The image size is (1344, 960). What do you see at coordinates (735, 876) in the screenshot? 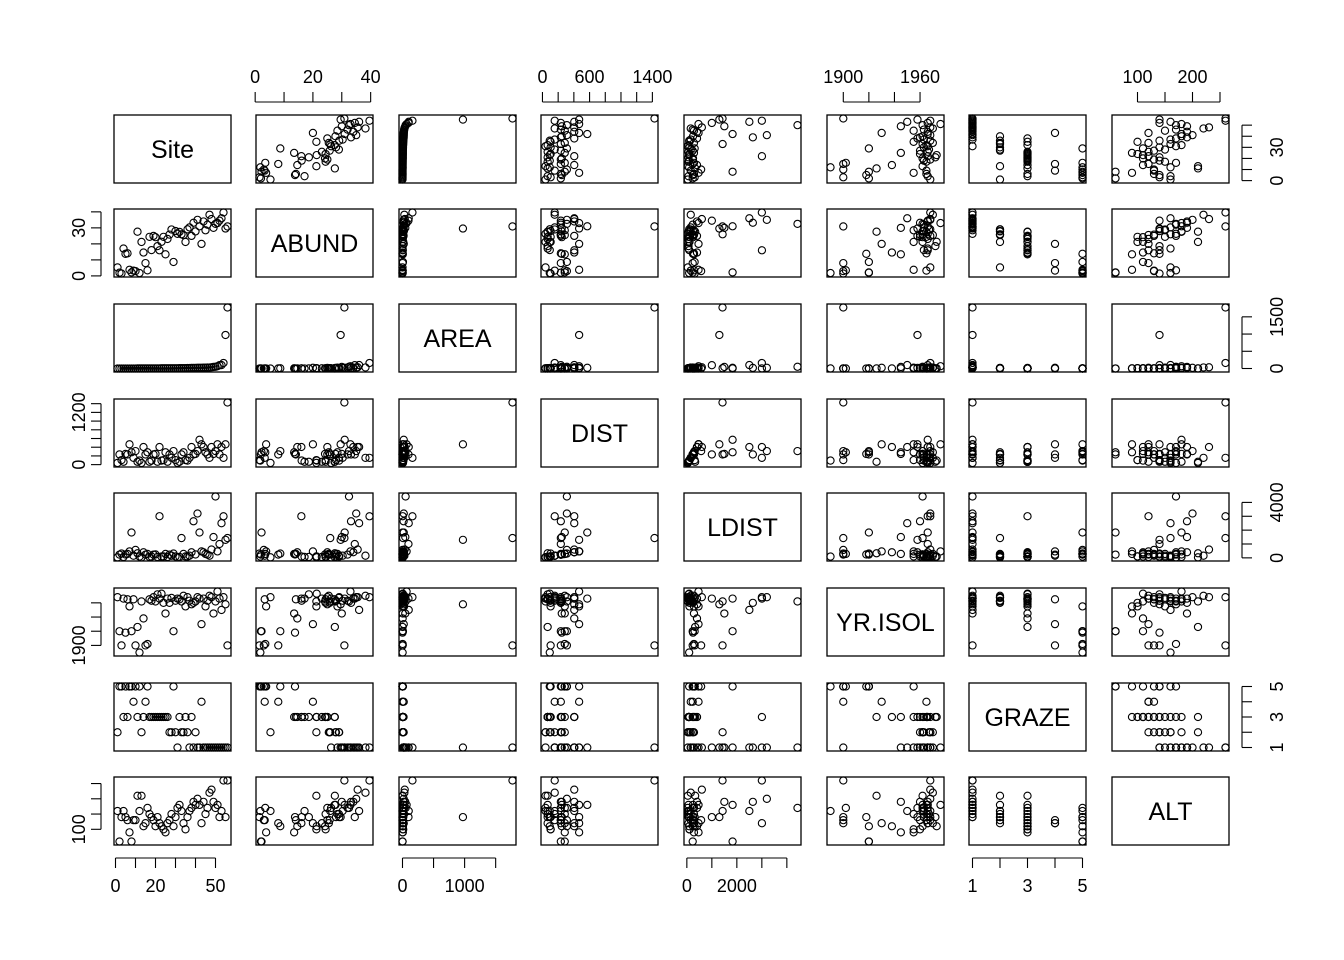
I see `axis-bottom-ldist: 0 2000` at bounding box center [735, 876].